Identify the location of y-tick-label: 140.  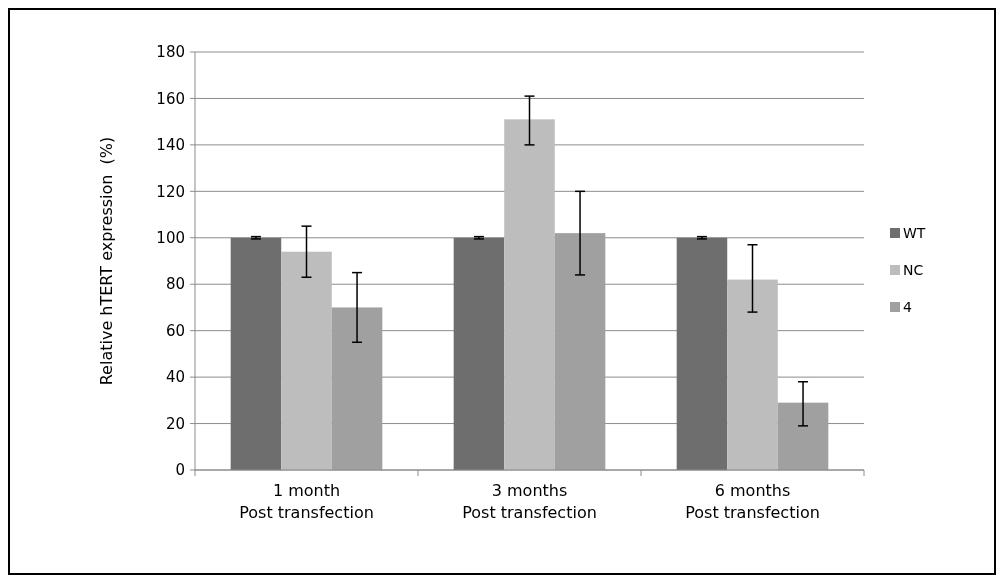
(170, 145).